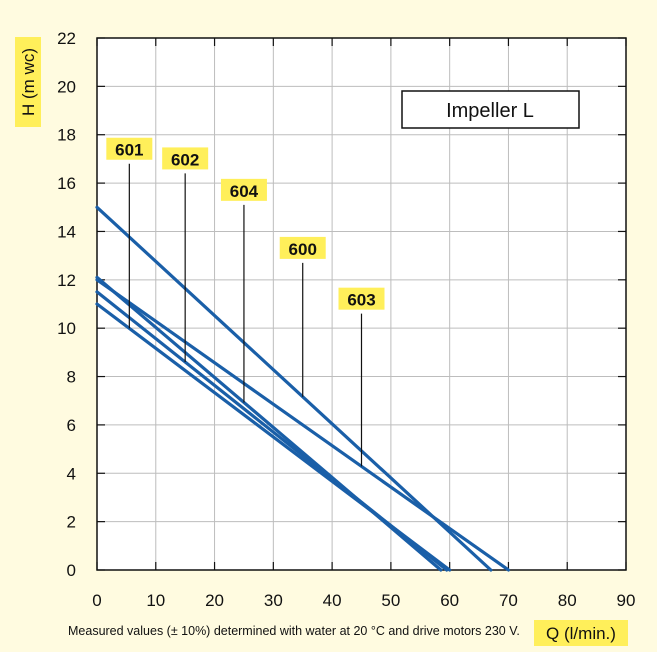 The width and height of the screenshot is (657, 652). What do you see at coordinates (155, 600) in the screenshot?
I see `x-tick-label: 10` at bounding box center [155, 600].